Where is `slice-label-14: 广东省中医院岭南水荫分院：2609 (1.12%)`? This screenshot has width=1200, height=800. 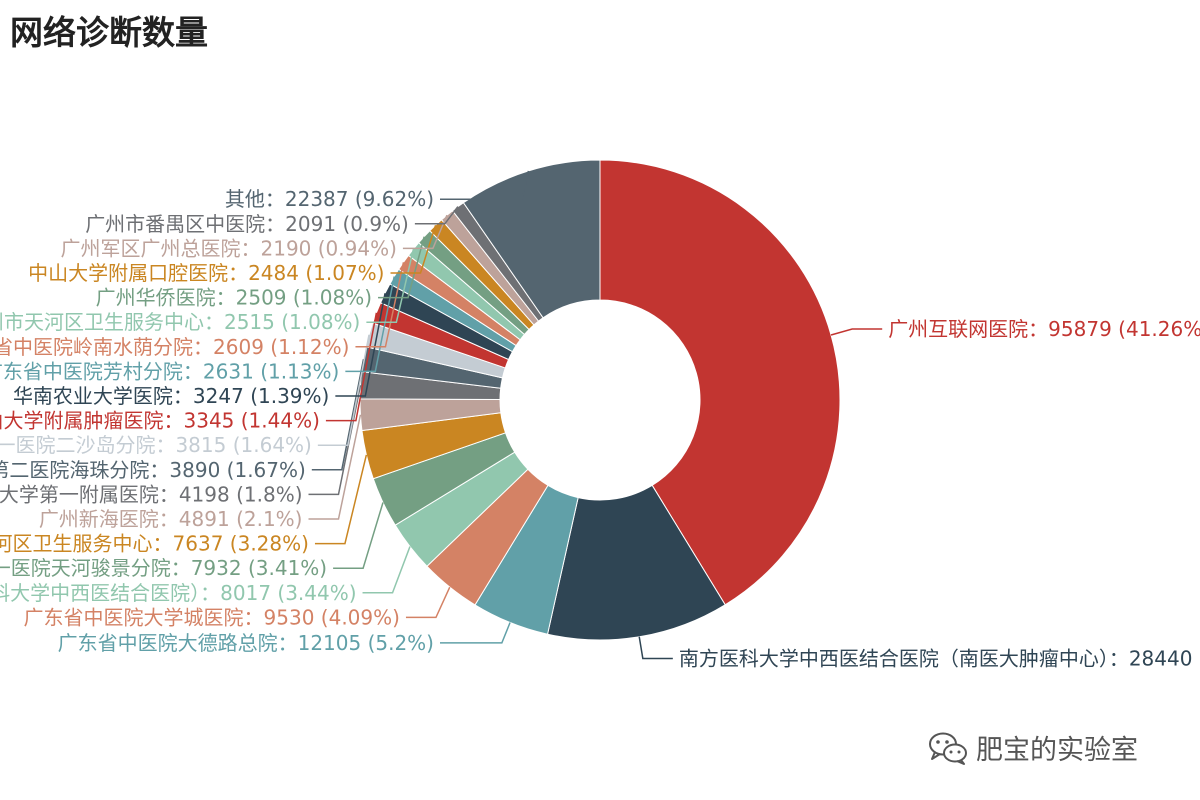 slice-label-14: 广东省中医院岭南水荫分院：2609 (1.12%) is located at coordinates (174, 347).